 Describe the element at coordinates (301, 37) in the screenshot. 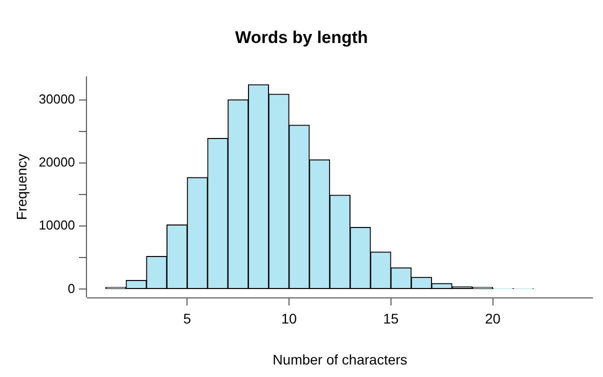

I see `chart-title: Words by length` at that location.